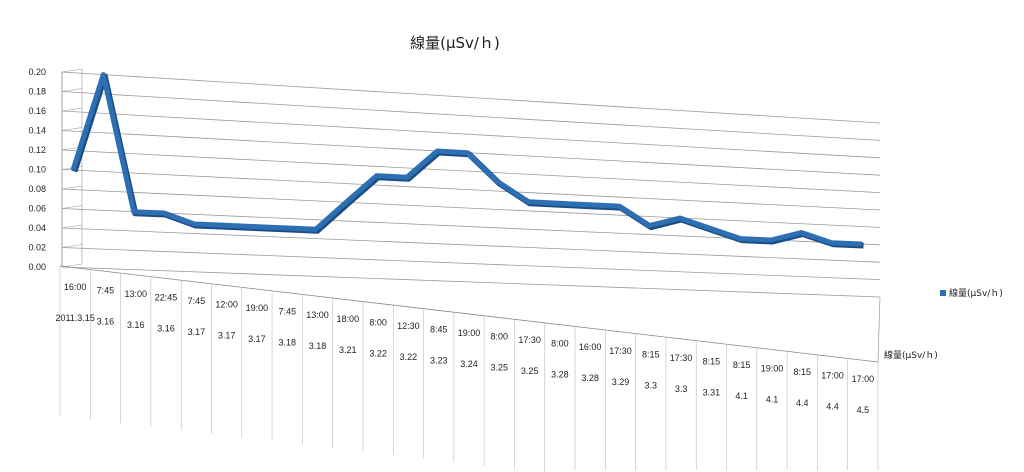 The height and width of the screenshot is (472, 1024). What do you see at coordinates (348, 350) in the screenshot?
I see `x-tick-date: 3.21` at bounding box center [348, 350].